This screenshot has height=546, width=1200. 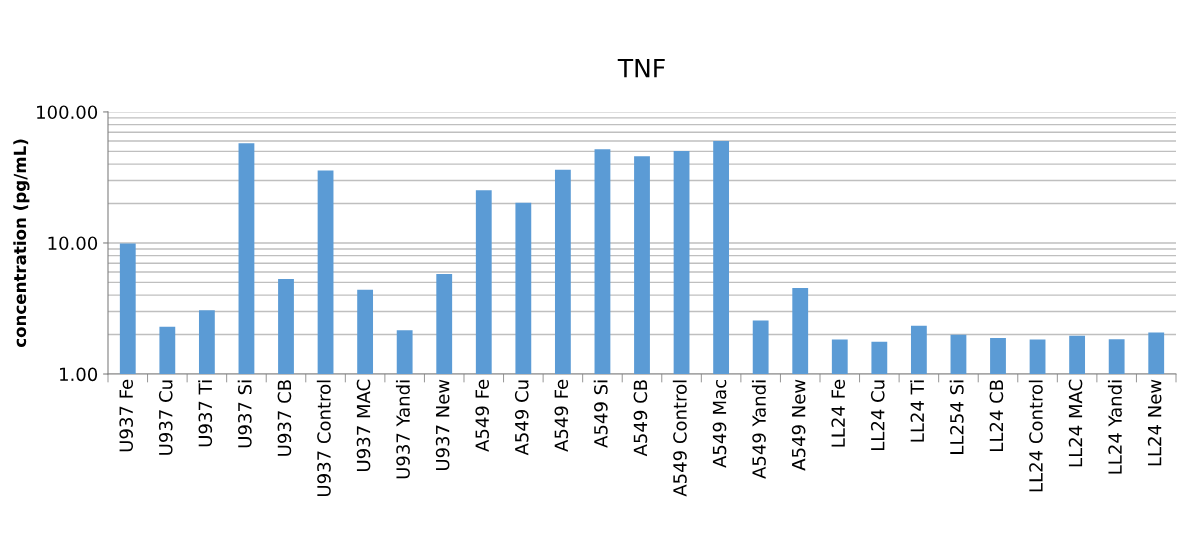 What do you see at coordinates (1075, 423) in the screenshot?
I see `x-tick-label: LL24 MAC` at bounding box center [1075, 423].